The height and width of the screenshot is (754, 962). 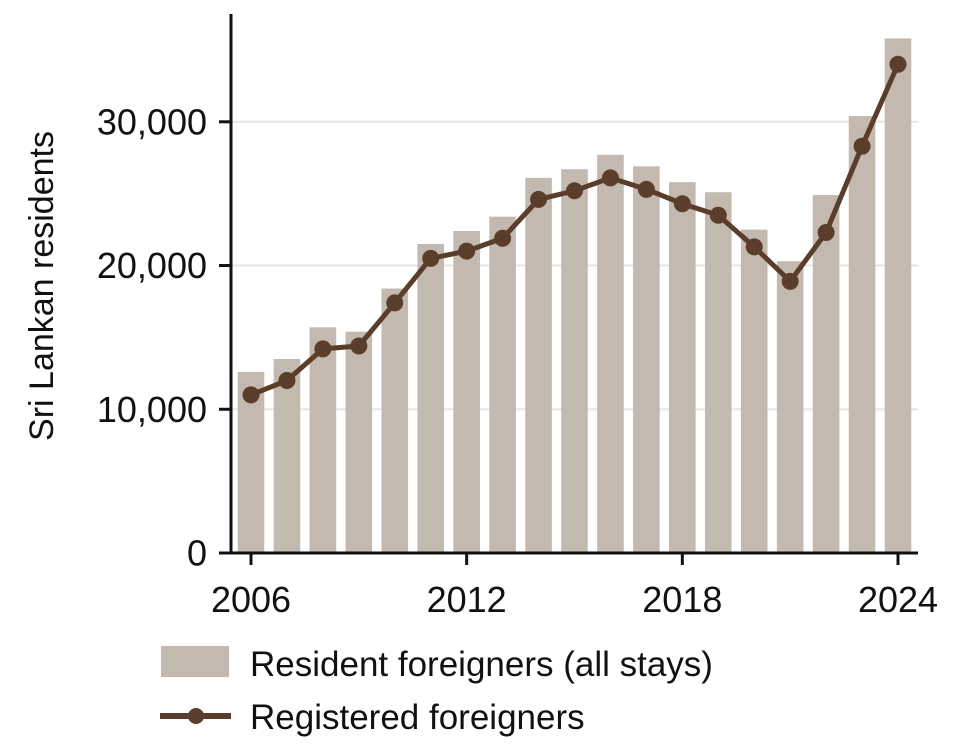 What do you see at coordinates (610, 178) in the screenshot?
I see `point-2016` at bounding box center [610, 178].